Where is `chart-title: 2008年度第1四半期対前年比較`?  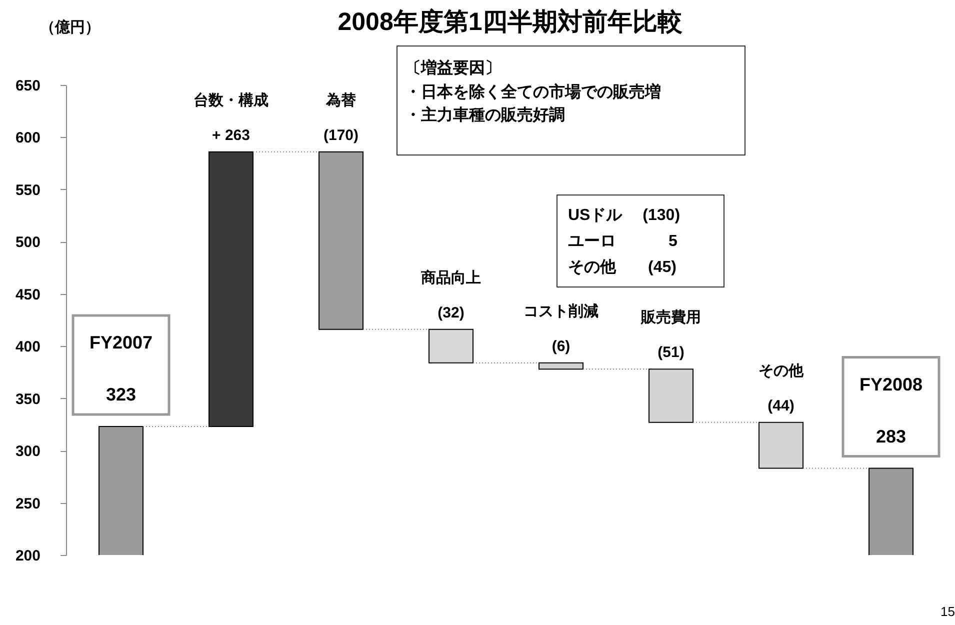
chart-title: 2008年度第1四半期対前年比較 is located at coordinates (511, 22).